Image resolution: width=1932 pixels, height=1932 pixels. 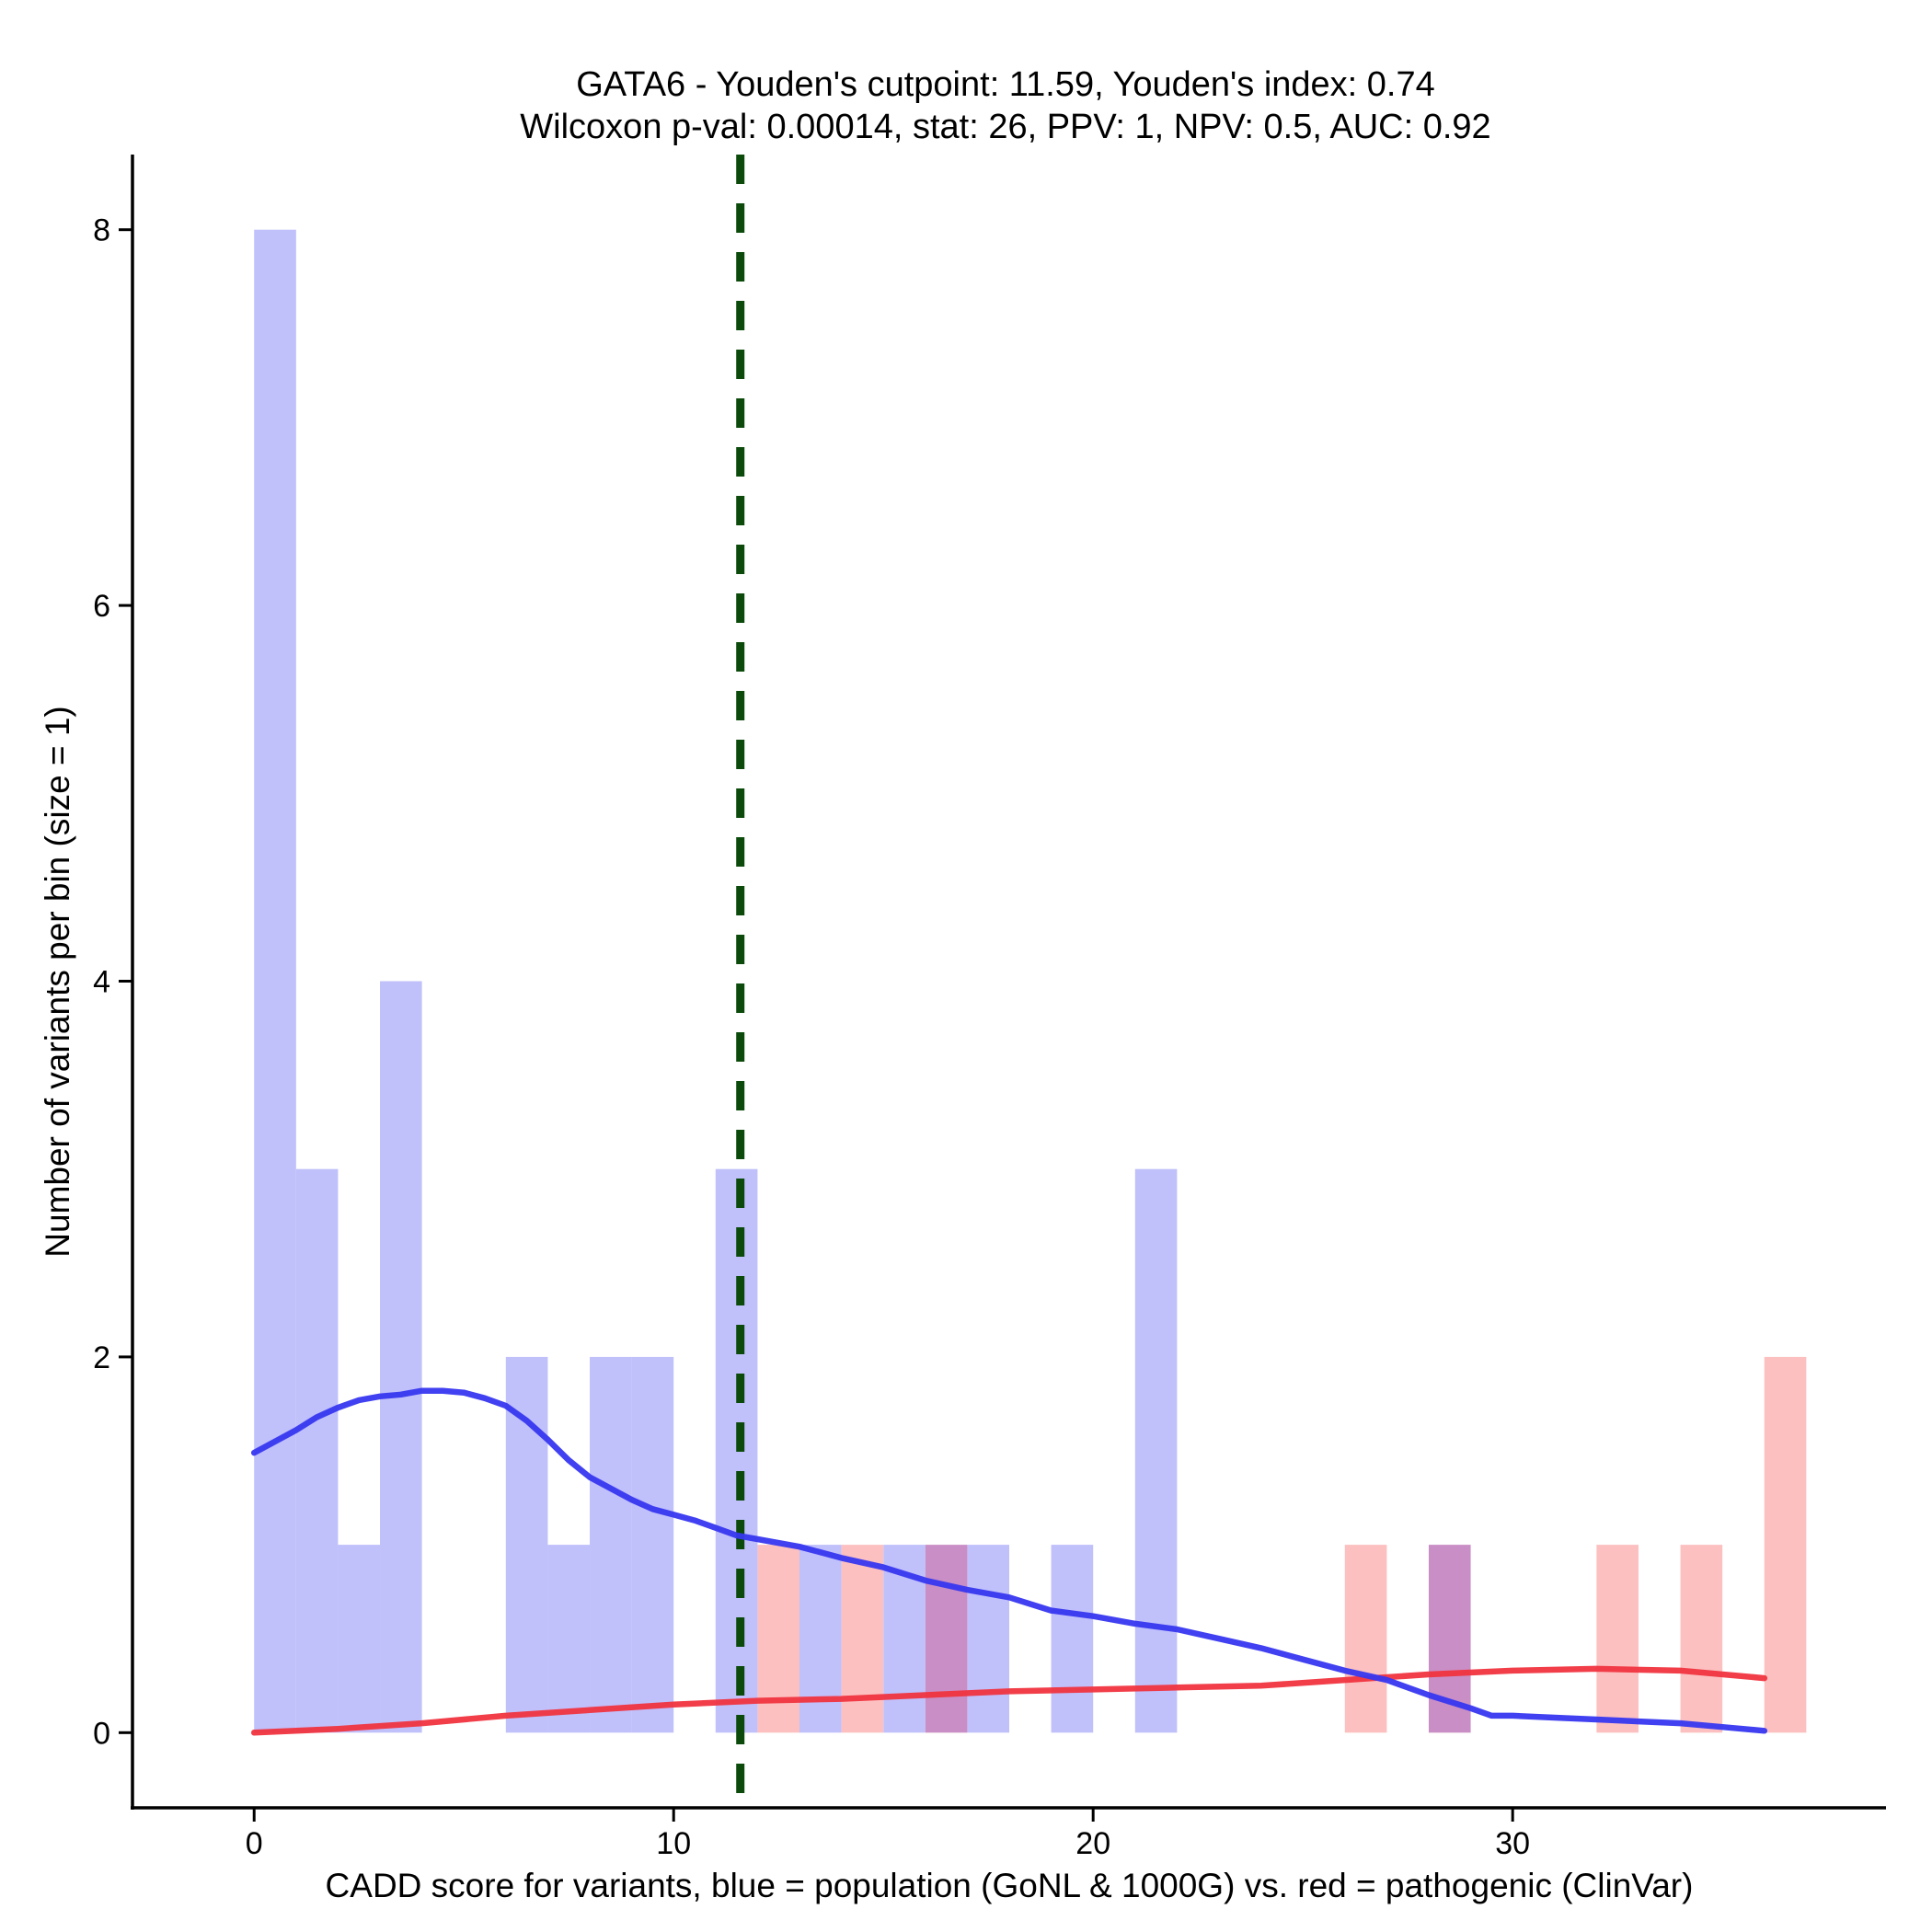 I want to click on x-tick-label: 20, so click(x=1092, y=1843).